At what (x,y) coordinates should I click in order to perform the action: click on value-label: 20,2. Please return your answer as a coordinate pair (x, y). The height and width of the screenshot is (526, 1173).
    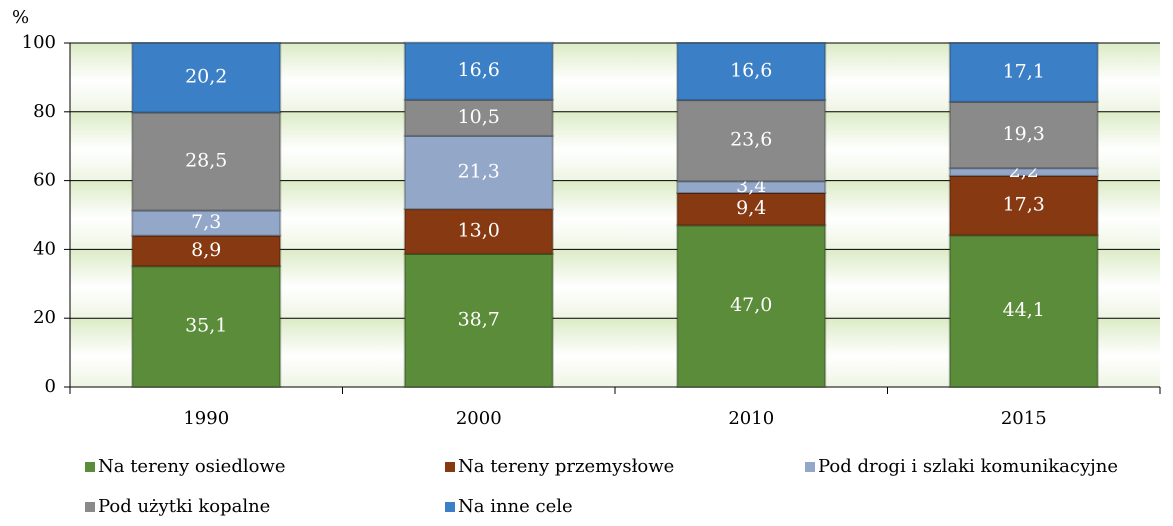
    Looking at the image, I should click on (206, 77).